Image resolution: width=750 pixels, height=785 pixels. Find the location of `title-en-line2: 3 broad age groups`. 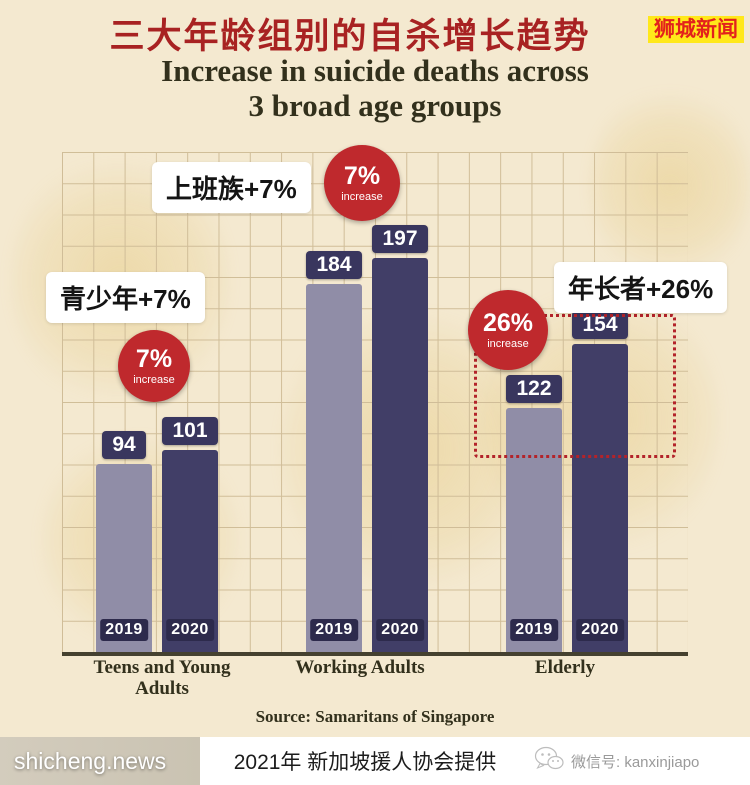

title-en-line2: 3 broad age groups is located at coordinates (375, 105).